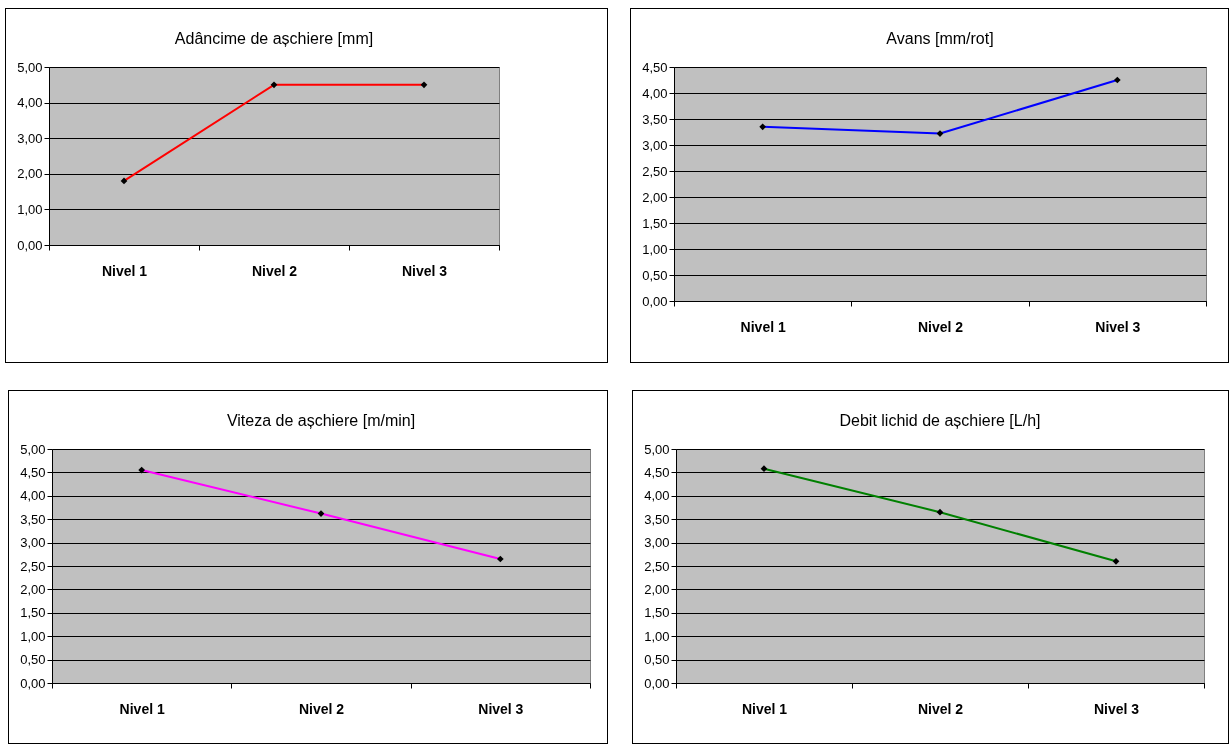 Image resolution: width=1230 pixels, height=744 pixels. I want to click on chart-title: Debit lichid de așchiere [L/h], so click(940, 420).